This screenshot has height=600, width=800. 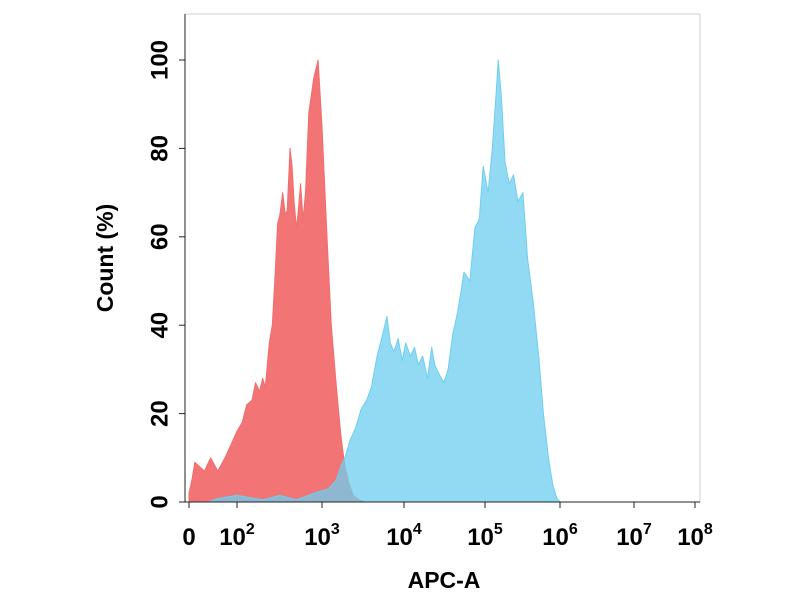 I want to click on x-tick-label: 0, so click(x=188, y=537).